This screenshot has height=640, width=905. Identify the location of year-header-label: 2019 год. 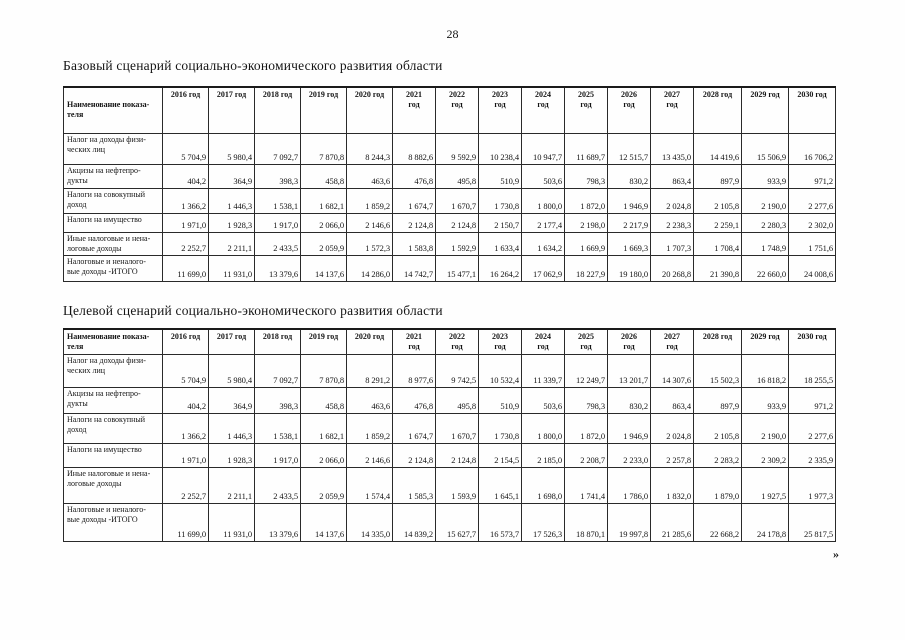
(323, 336).